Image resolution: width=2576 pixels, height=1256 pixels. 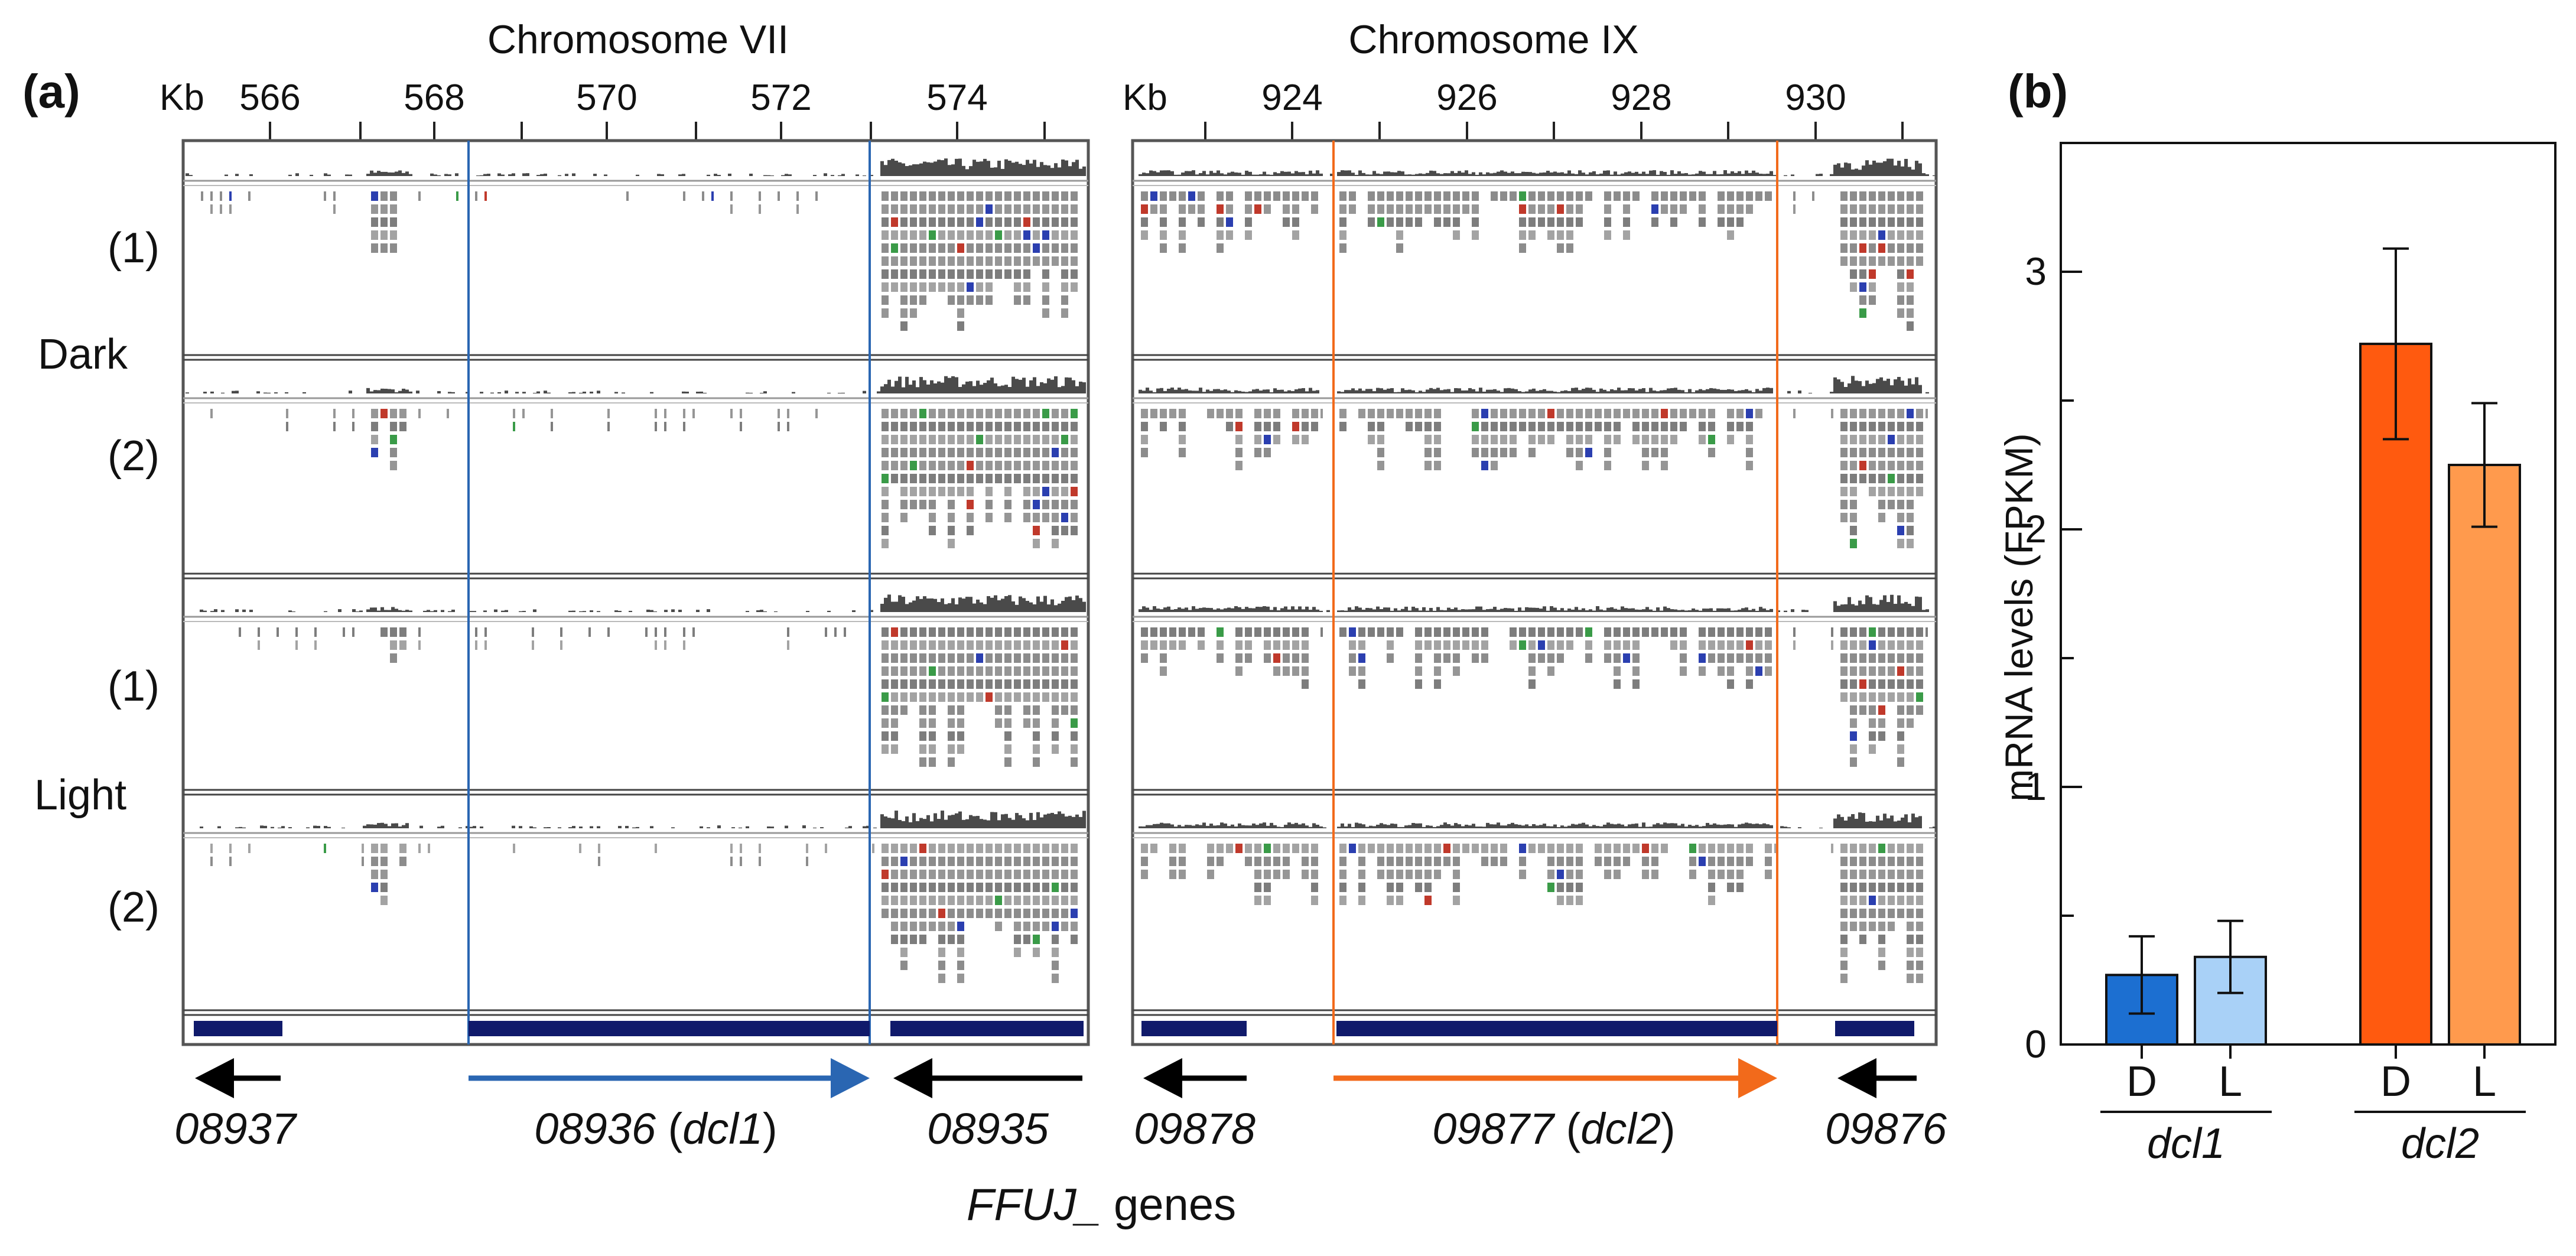 I want to click on gene-label-08937: 08937, so click(x=236, y=1128).